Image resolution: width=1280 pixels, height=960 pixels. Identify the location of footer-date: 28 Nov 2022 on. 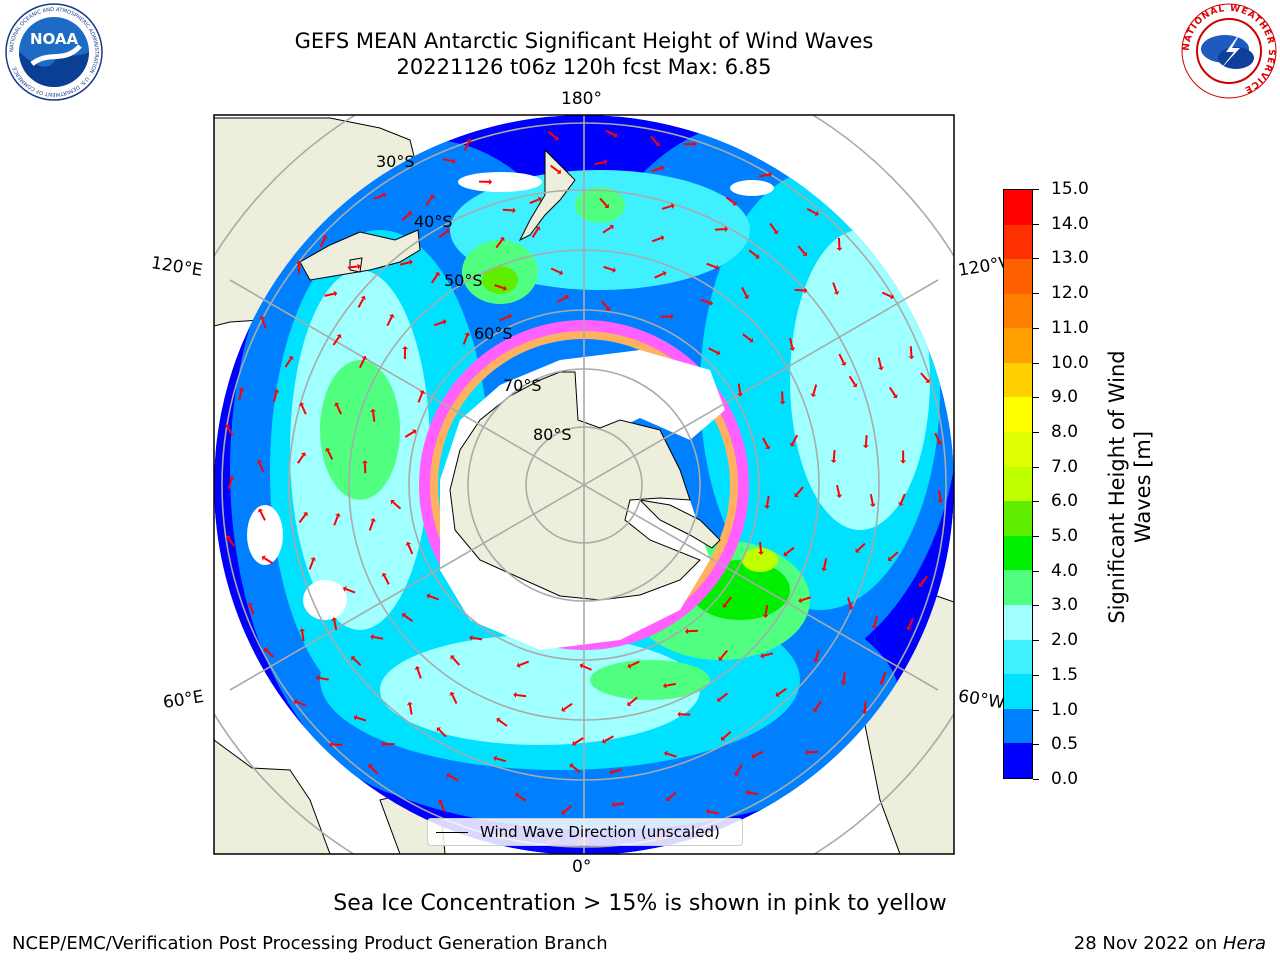
(1148, 943).